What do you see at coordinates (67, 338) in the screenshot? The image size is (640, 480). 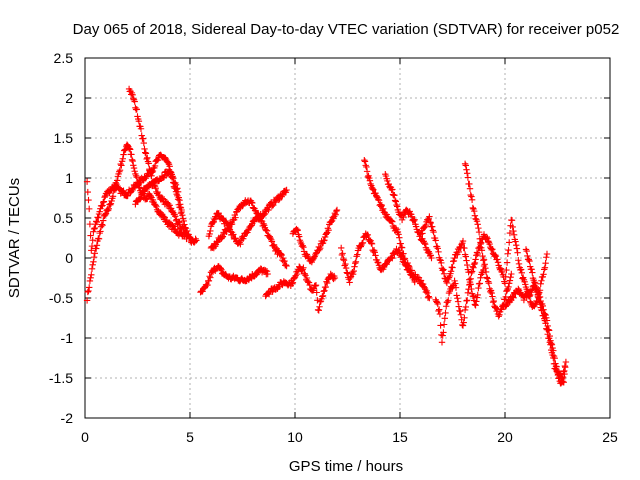 I see `y-tick-label: -1` at bounding box center [67, 338].